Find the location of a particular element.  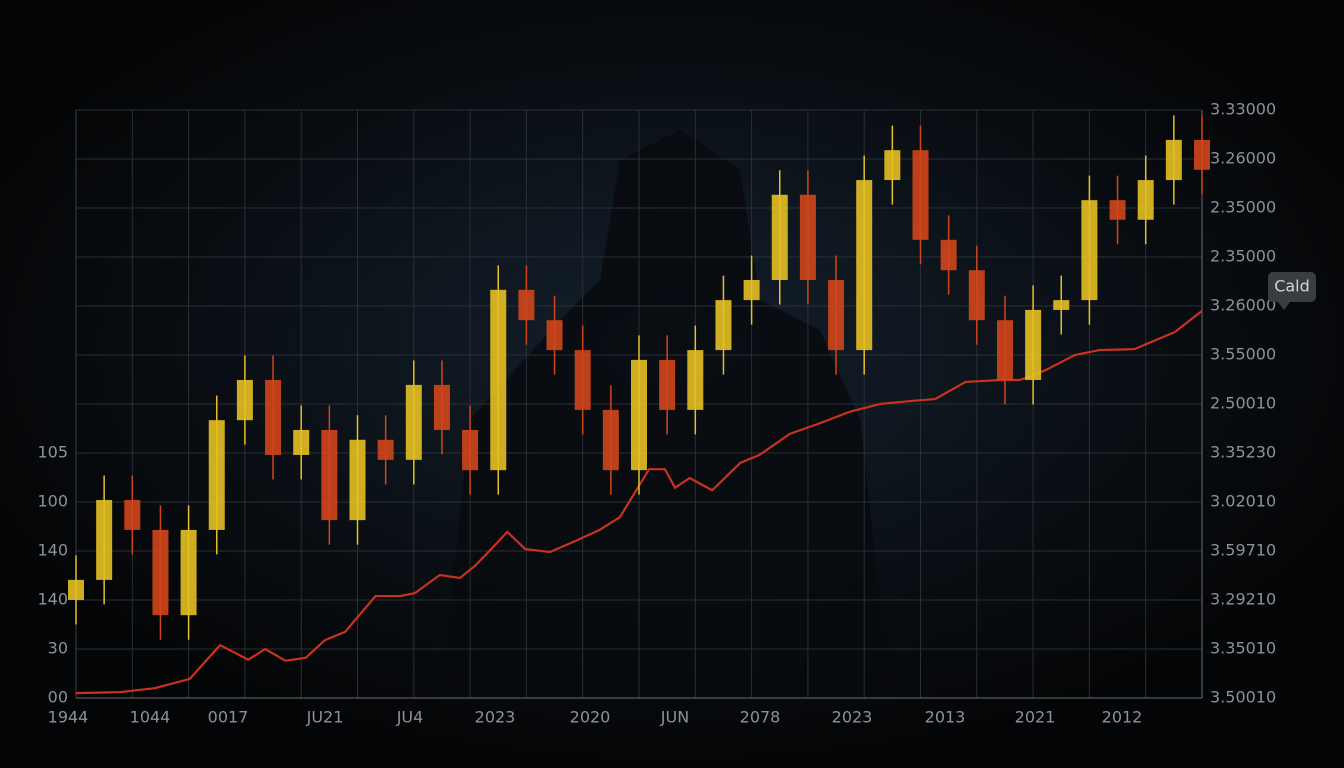

tooltip: Cald is located at coordinates (1292, 291).